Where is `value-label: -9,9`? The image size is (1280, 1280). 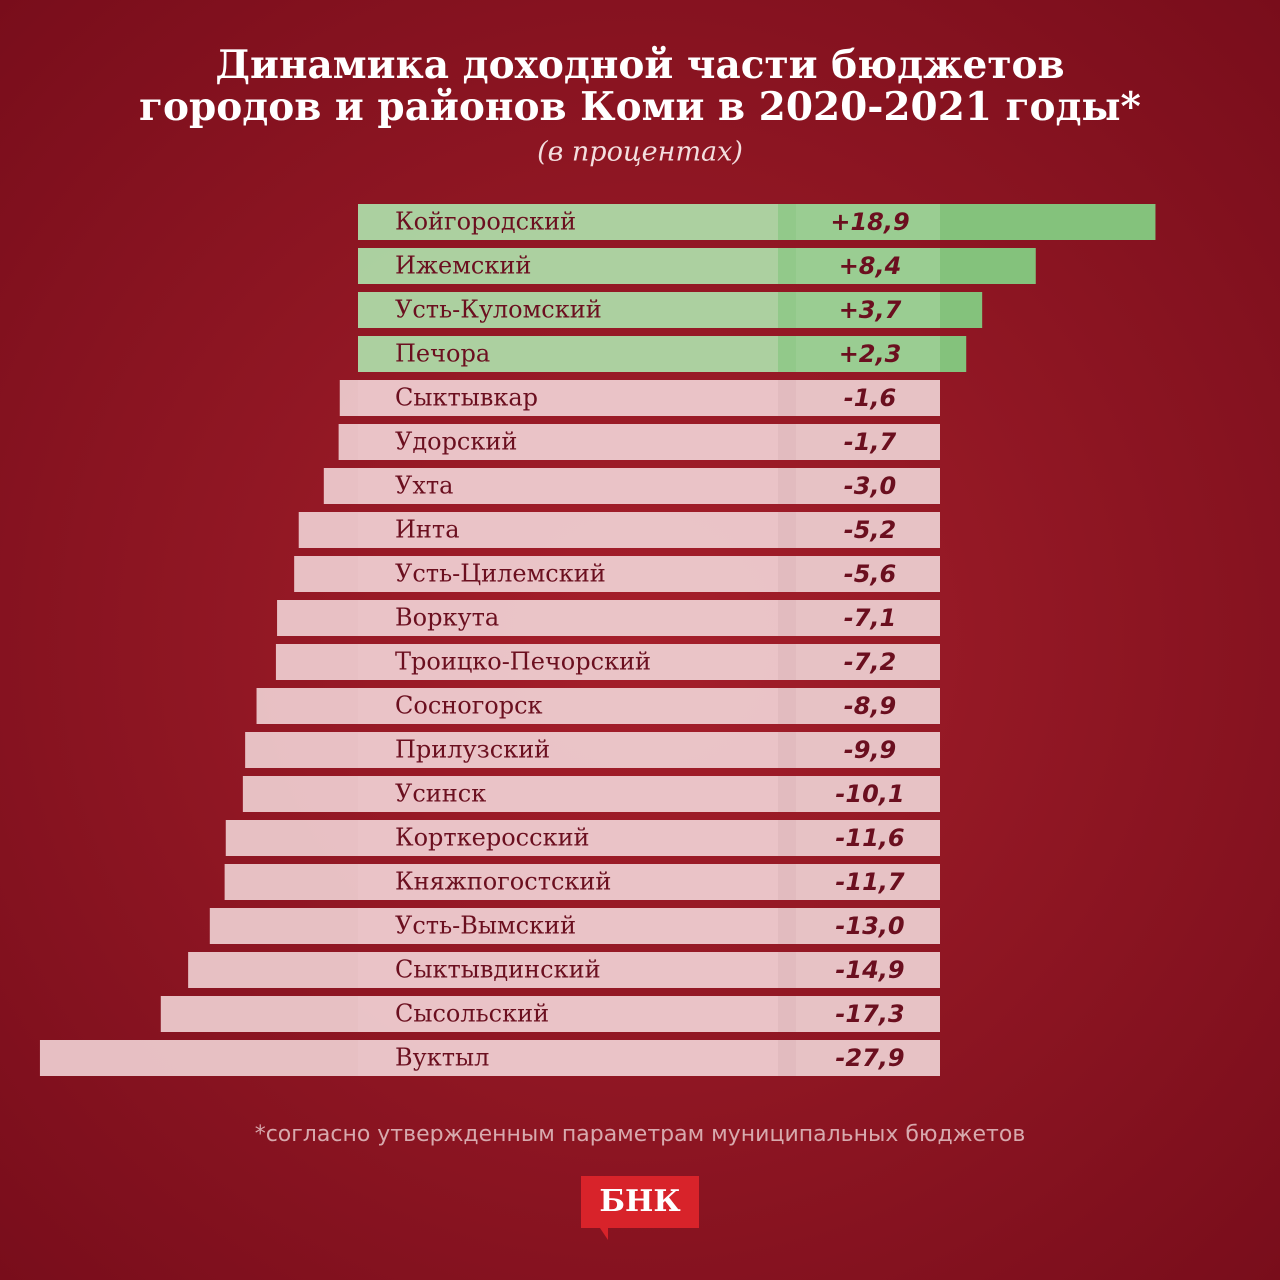
value-label: -9,9 is located at coordinates (870, 750).